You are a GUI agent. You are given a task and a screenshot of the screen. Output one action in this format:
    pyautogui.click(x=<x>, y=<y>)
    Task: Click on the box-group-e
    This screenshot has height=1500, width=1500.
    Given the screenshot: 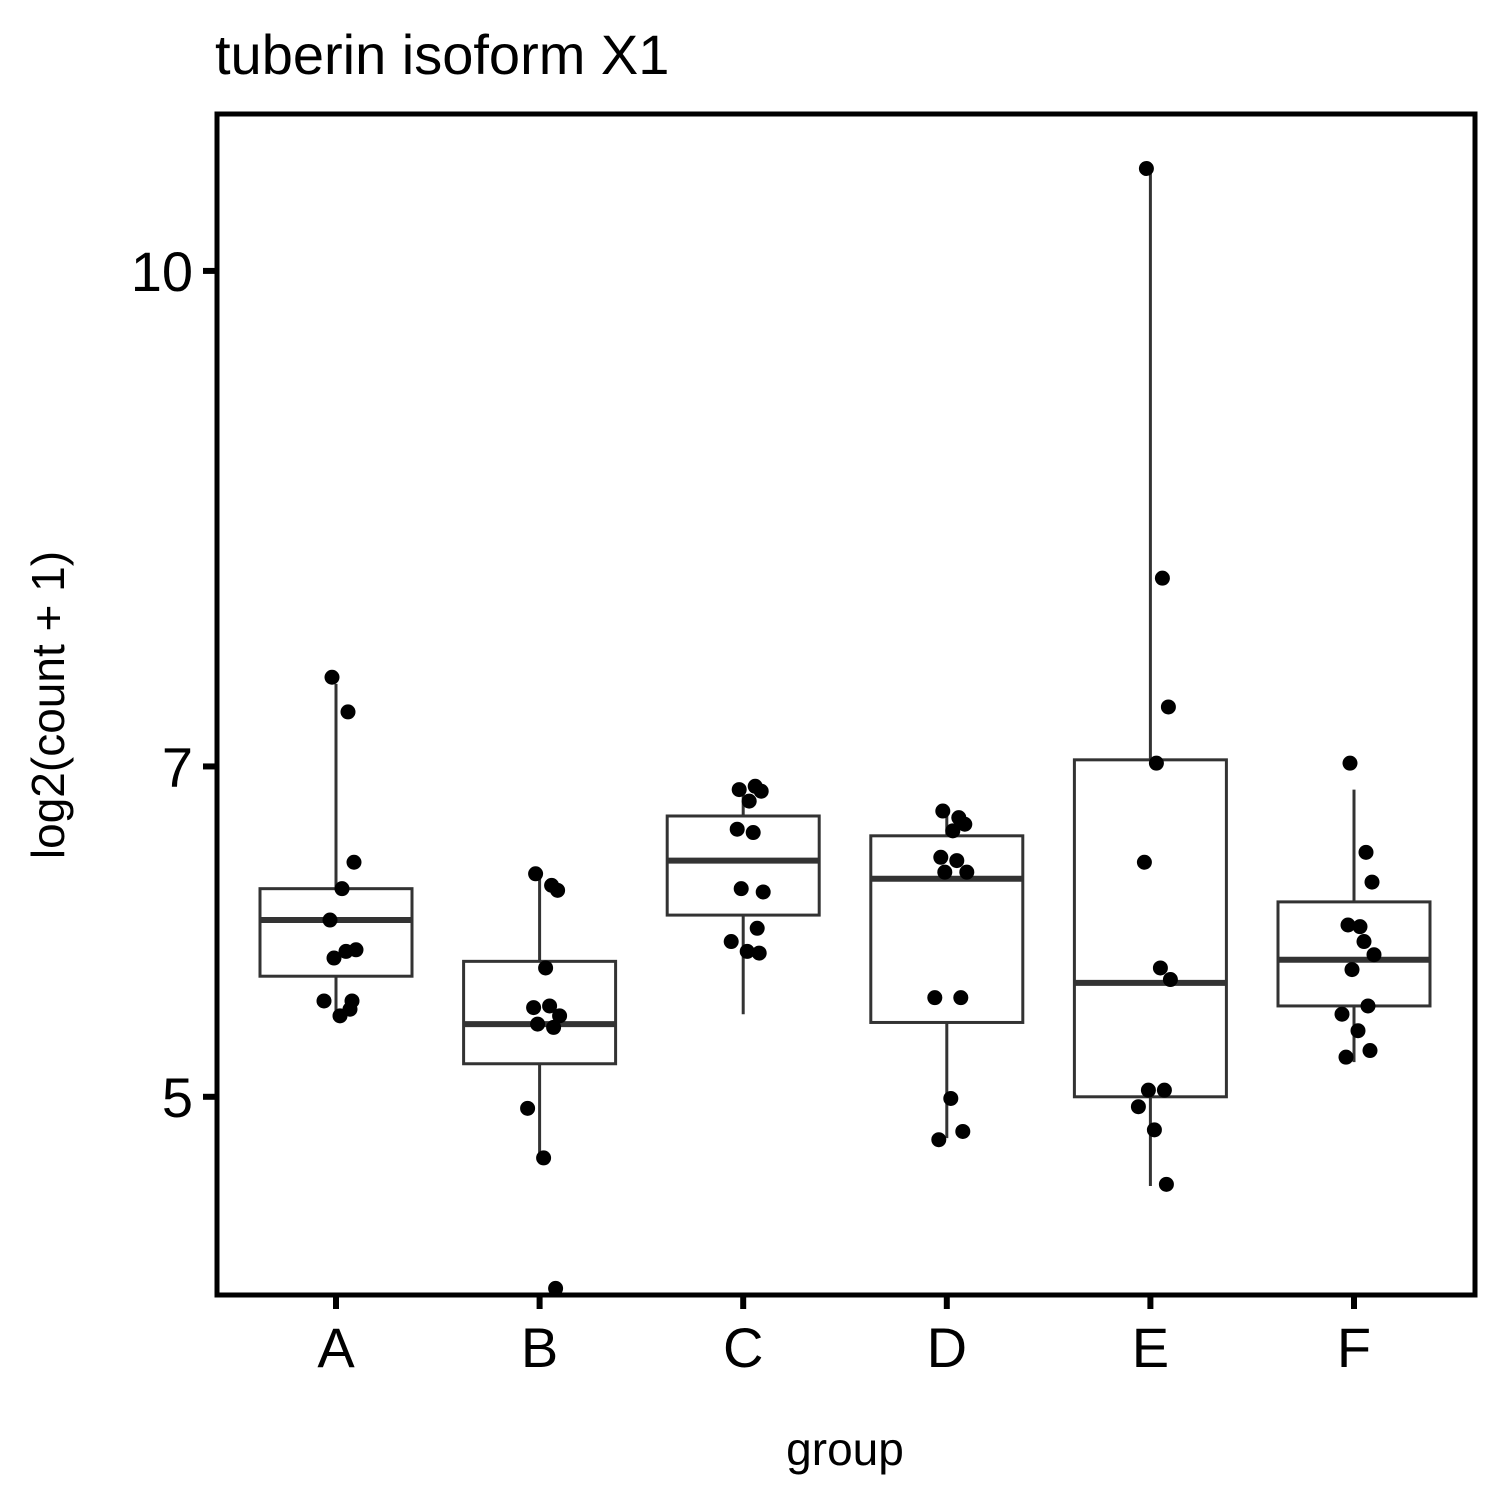 What is the action you would take?
    pyautogui.click(x=1150, y=677)
    